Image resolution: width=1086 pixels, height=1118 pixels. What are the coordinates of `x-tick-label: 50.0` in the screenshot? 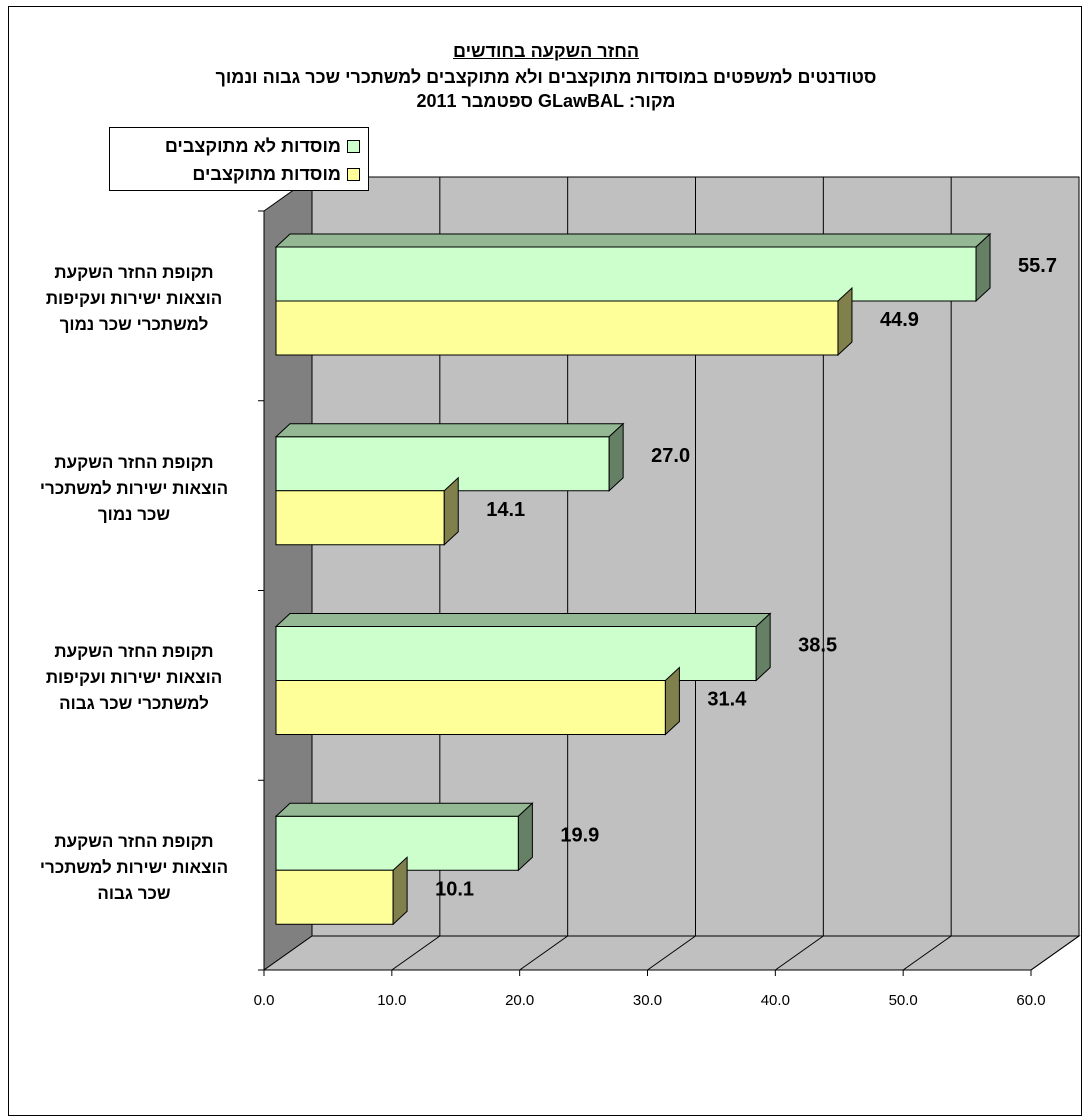 It's located at (903, 1000).